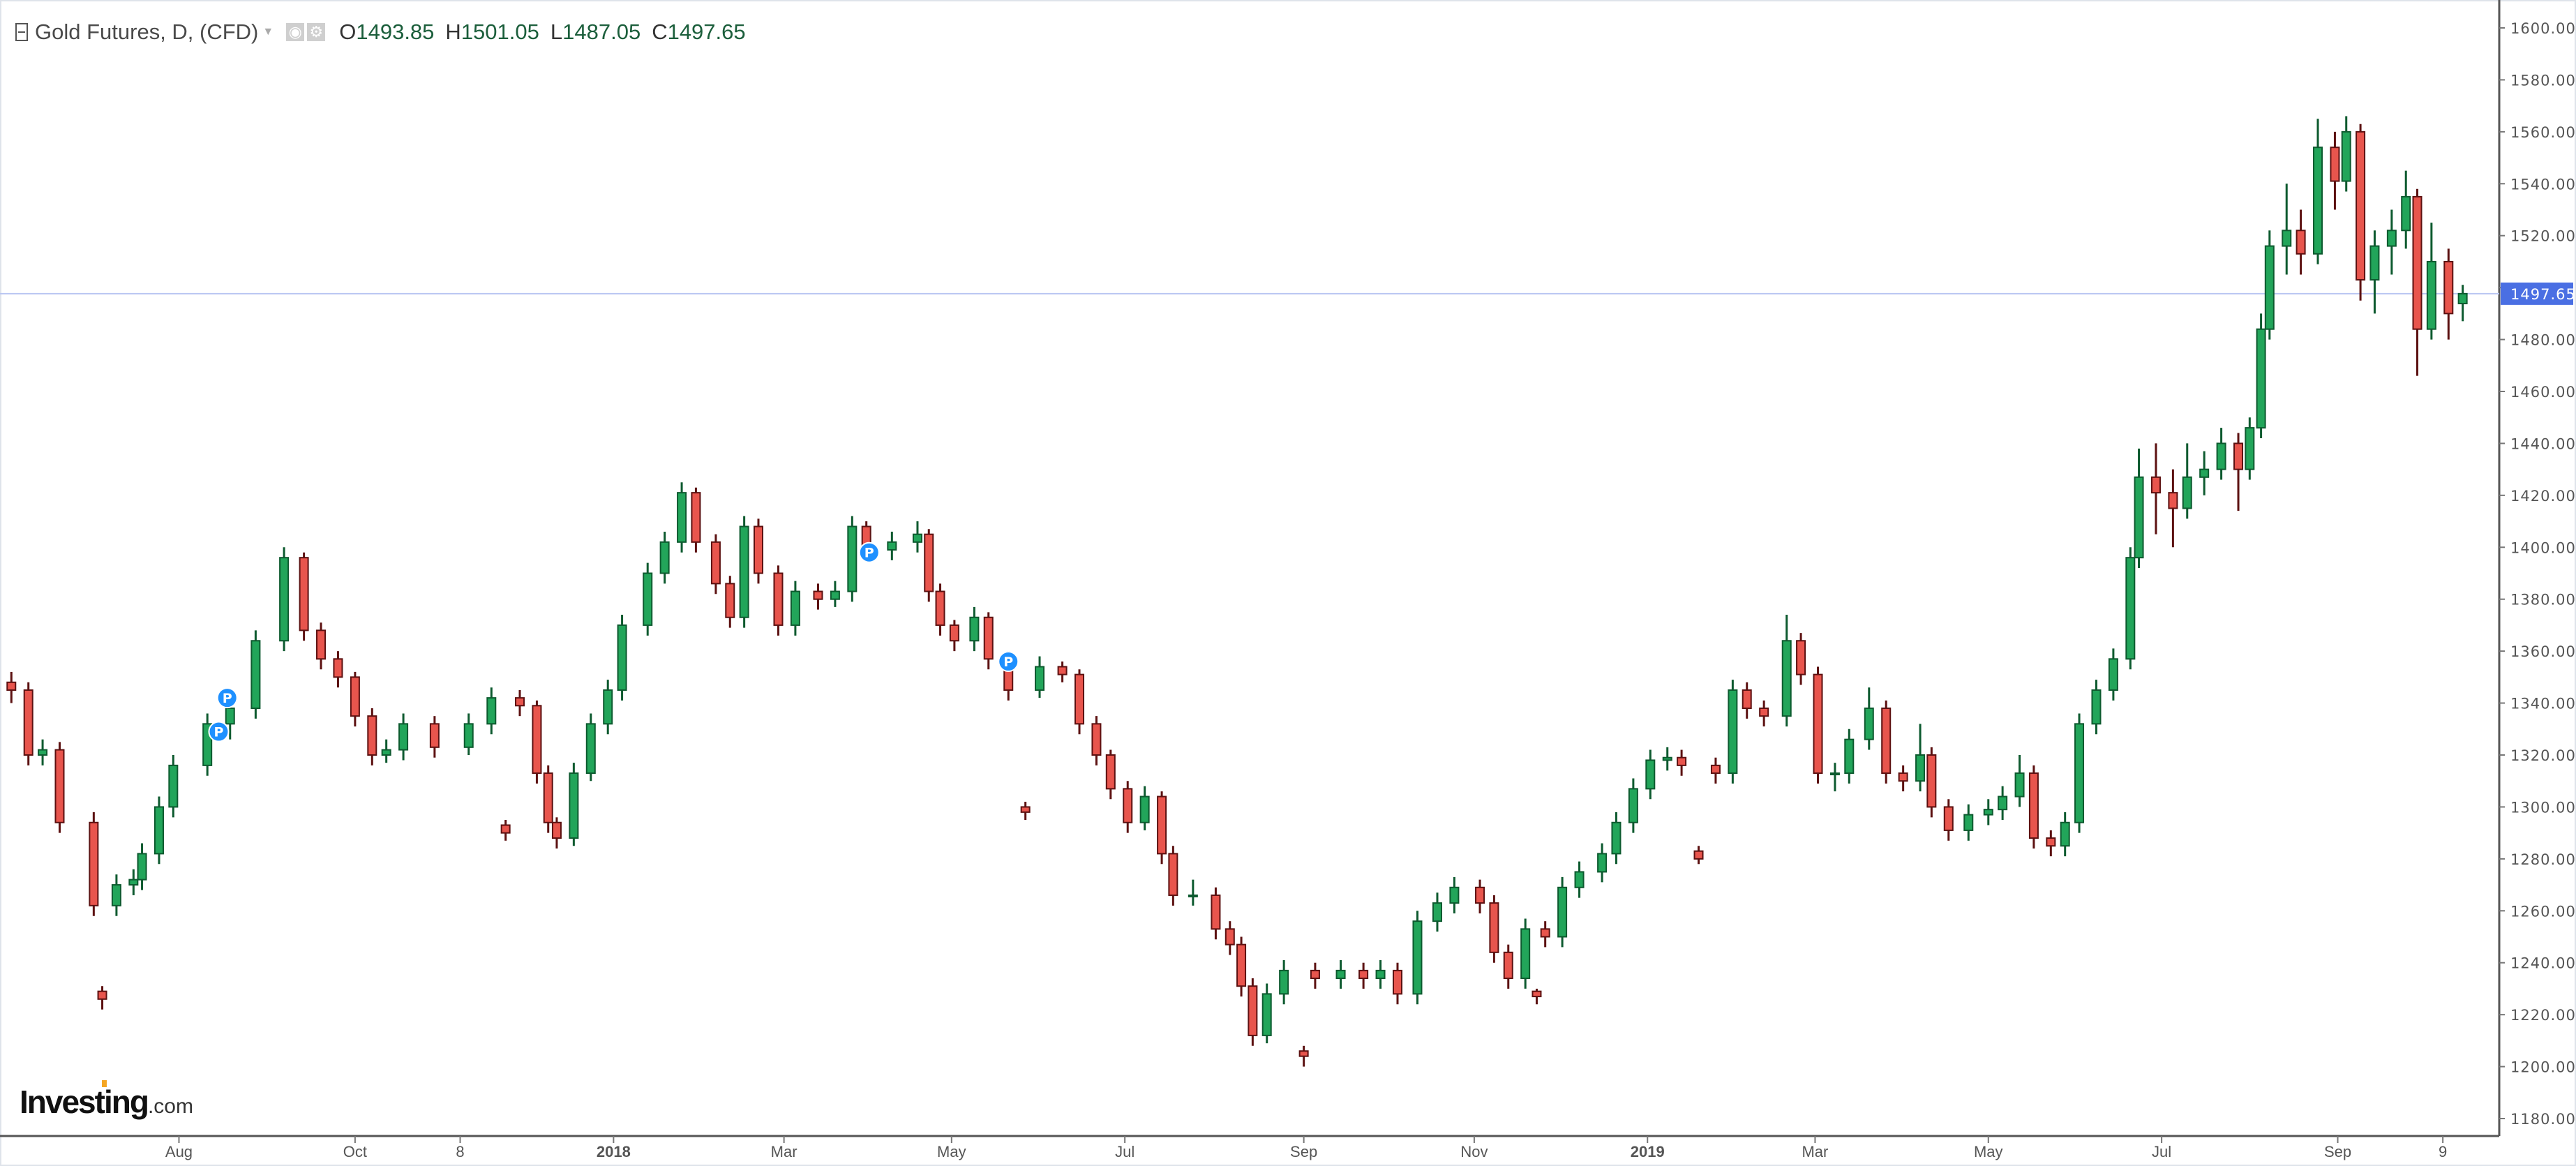 The width and height of the screenshot is (2576, 1166). Describe the element at coordinates (21, 32) in the screenshot. I see `collapse-icon` at that location.